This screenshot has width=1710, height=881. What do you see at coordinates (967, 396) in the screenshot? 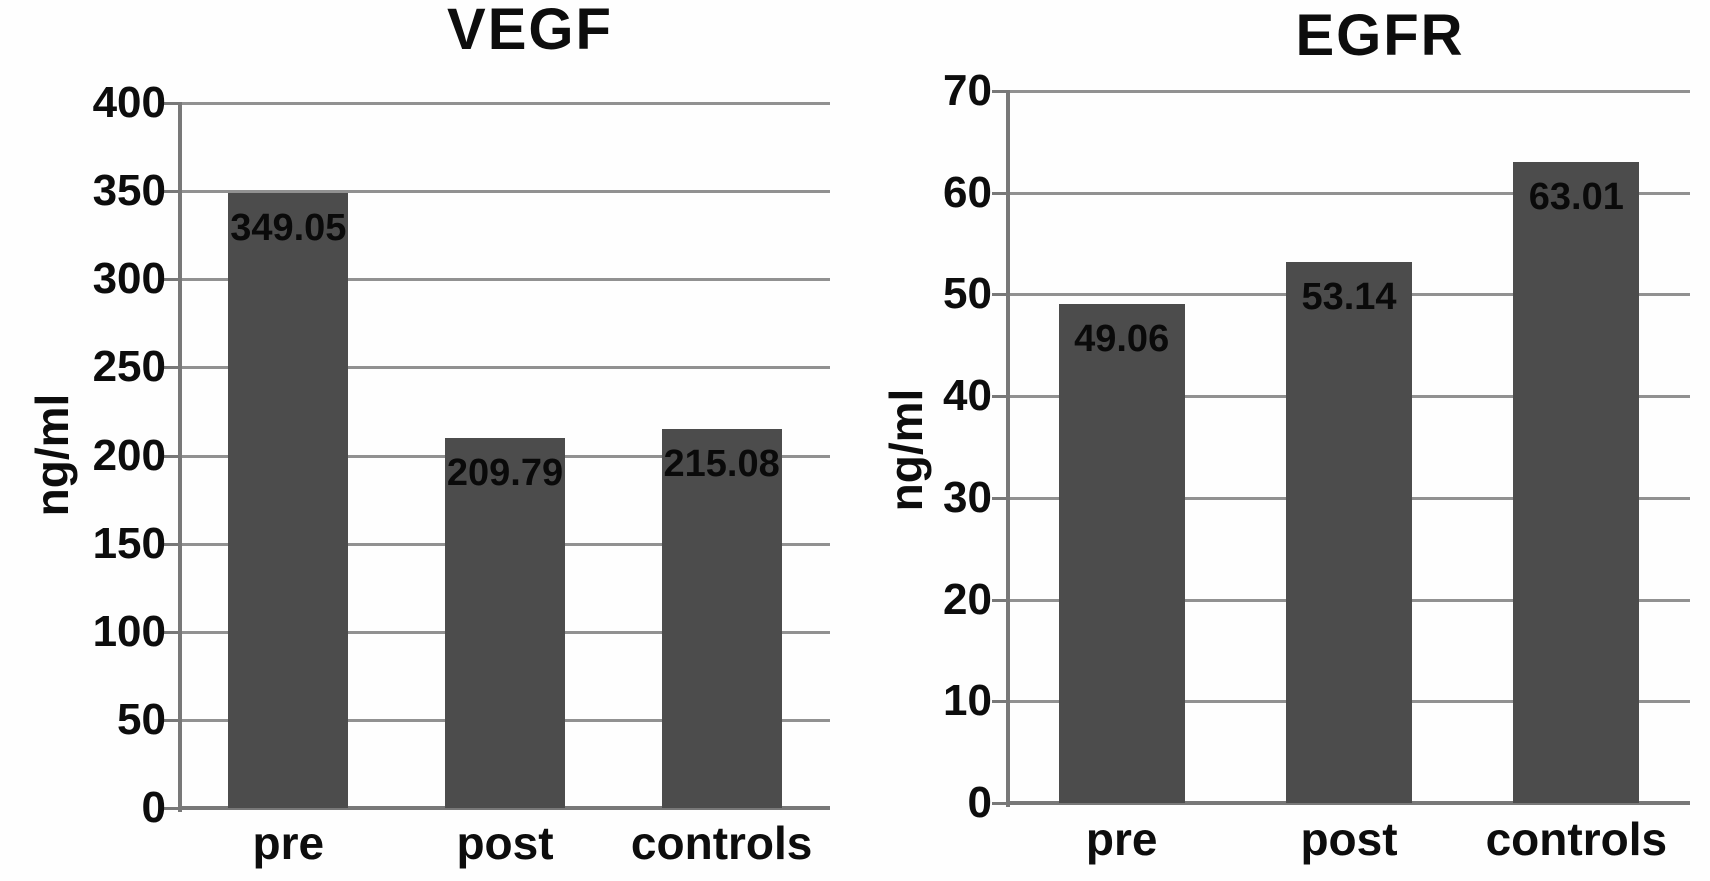
I see `y-tick-label: 40` at bounding box center [967, 396].